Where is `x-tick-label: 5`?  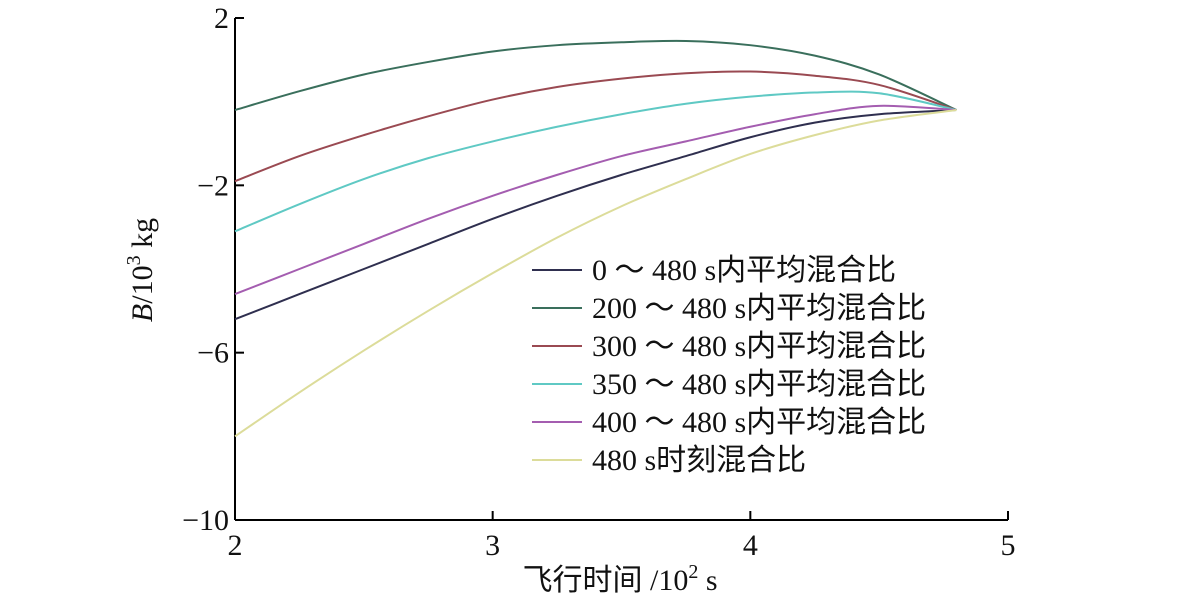
x-tick-label: 5 is located at coordinates (1008, 545).